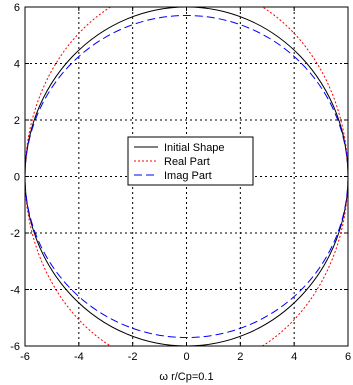  I want to click on legend-label-2: Real Part, so click(187, 162).